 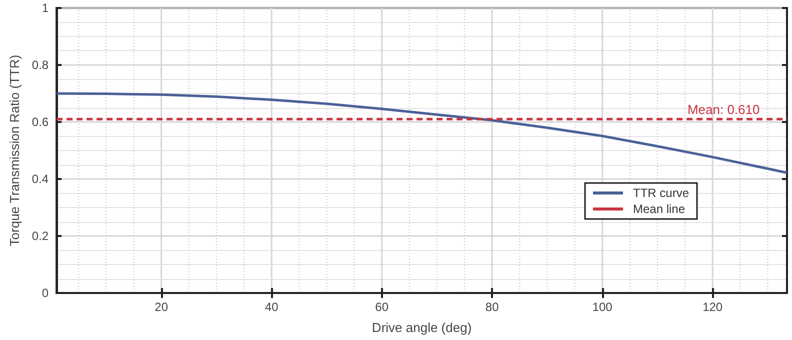 What do you see at coordinates (602, 307) in the screenshot?
I see `x-tick-label: 100` at bounding box center [602, 307].